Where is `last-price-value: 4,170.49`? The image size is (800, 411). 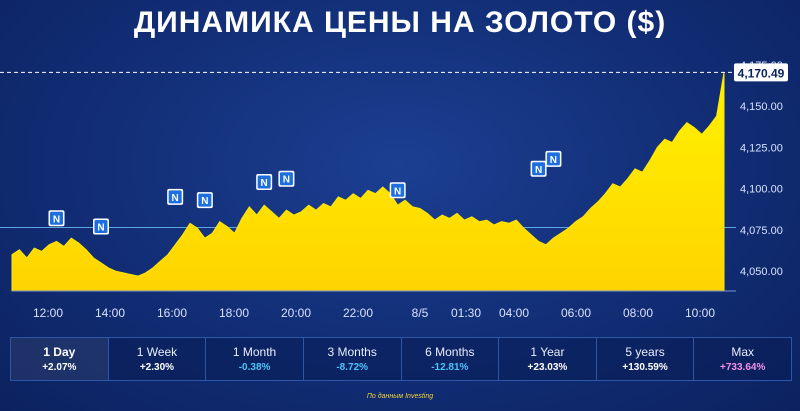 last-price-value: 4,170.49 is located at coordinates (761, 73).